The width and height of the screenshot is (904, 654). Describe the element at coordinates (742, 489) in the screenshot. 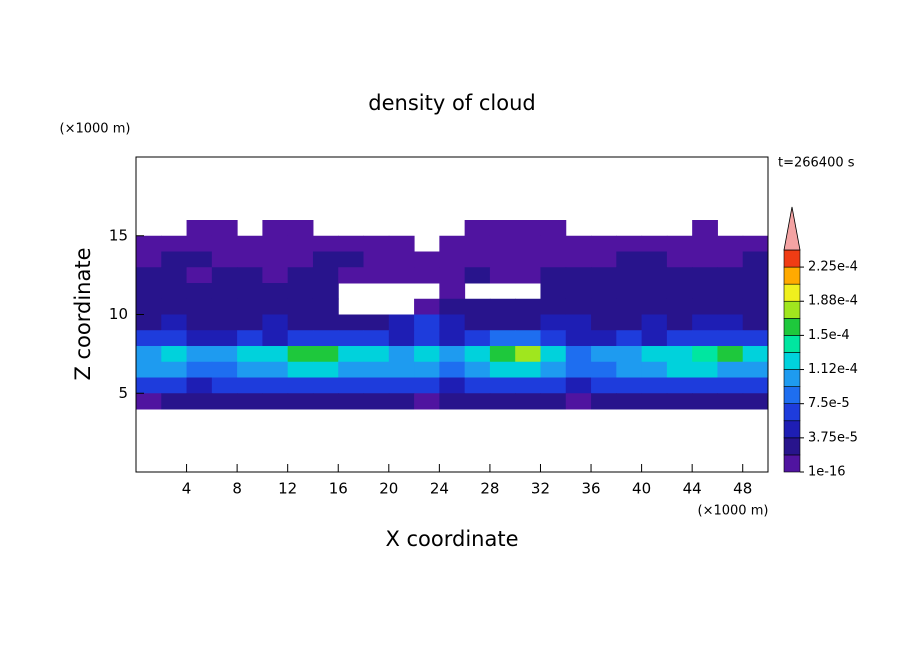

I see `x-tick-label: 48` at that location.